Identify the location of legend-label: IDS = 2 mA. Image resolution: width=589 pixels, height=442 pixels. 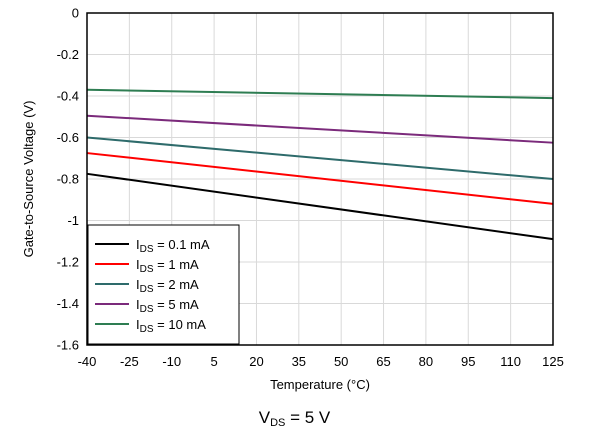
(167, 286).